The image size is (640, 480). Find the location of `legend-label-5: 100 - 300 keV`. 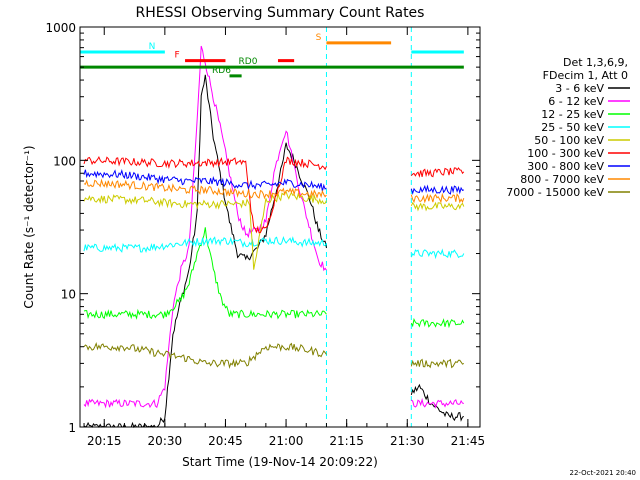

legend-label-5: 100 - 300 keV is located at coordinates (565, 153).